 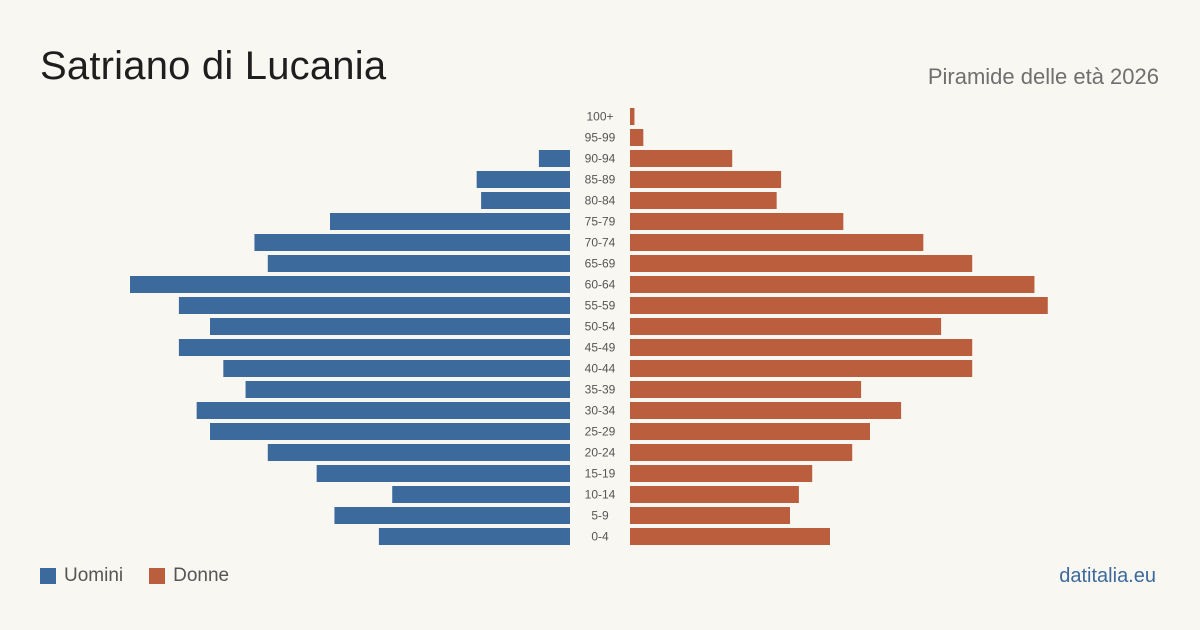 I want to click on age-label-45-49: 45-49, so click(x=600, y=348).